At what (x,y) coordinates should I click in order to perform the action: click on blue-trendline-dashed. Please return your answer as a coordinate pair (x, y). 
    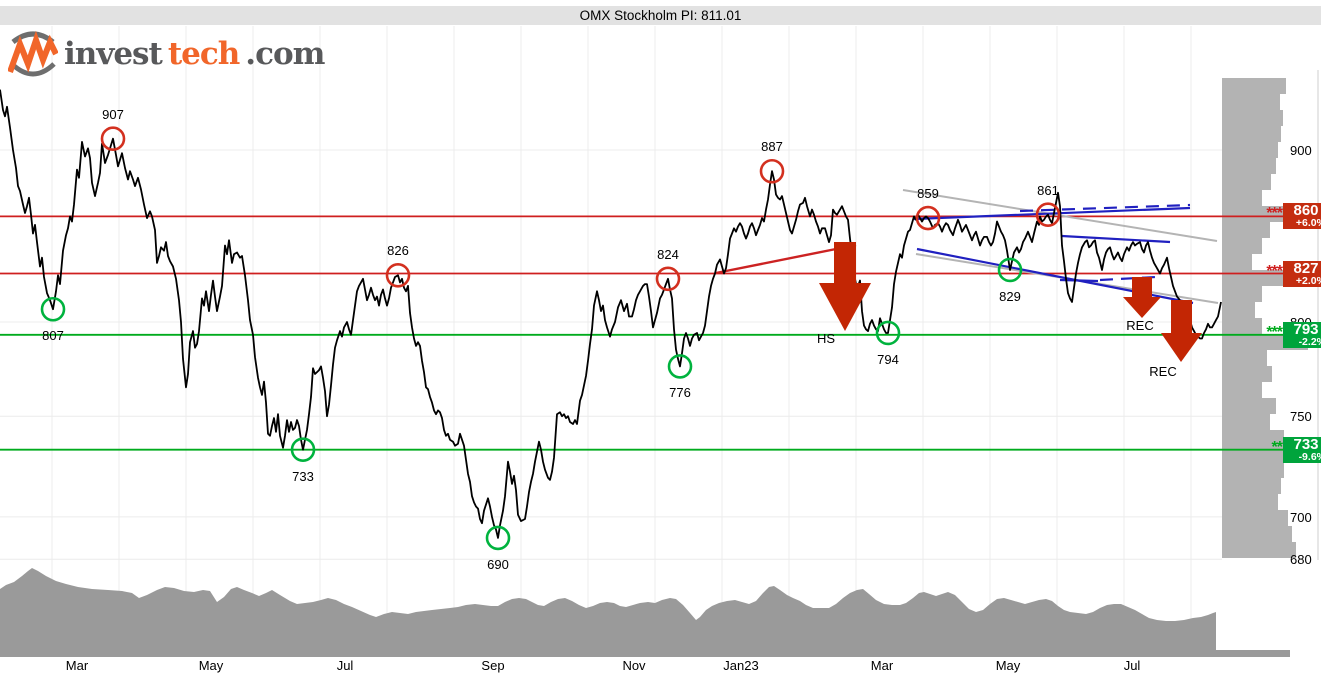
    Looking at the image, I should click on (1105, 208).